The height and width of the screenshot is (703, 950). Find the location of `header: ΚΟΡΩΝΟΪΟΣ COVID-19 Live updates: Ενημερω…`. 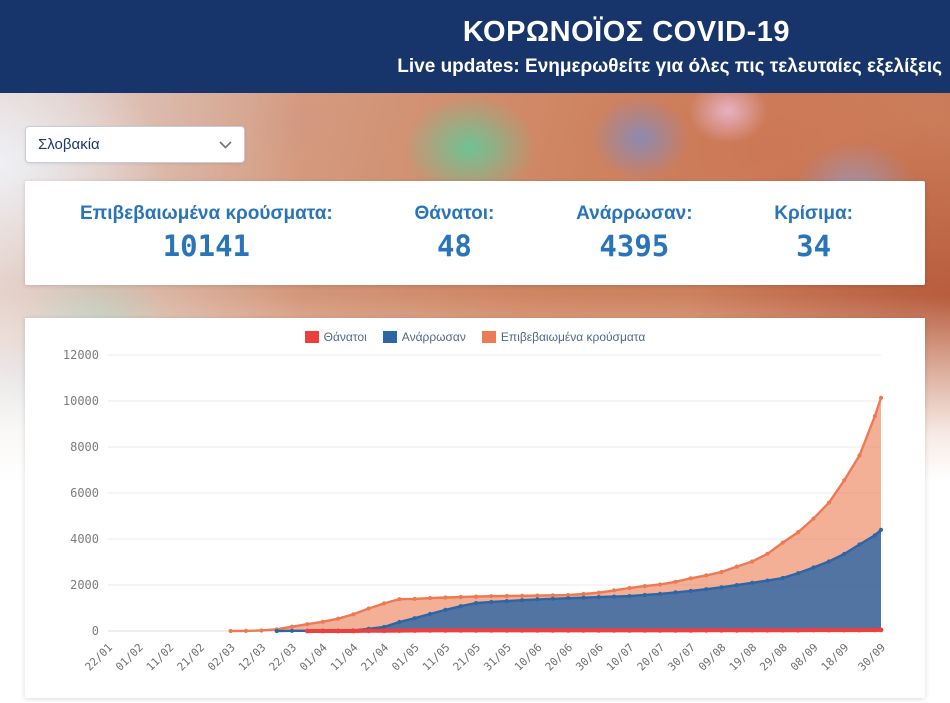

header: ΚΟΡΩΝΟΪΟΣ COVID-19 Live updates: Ενημερω… is located at coordinates (475, 46).